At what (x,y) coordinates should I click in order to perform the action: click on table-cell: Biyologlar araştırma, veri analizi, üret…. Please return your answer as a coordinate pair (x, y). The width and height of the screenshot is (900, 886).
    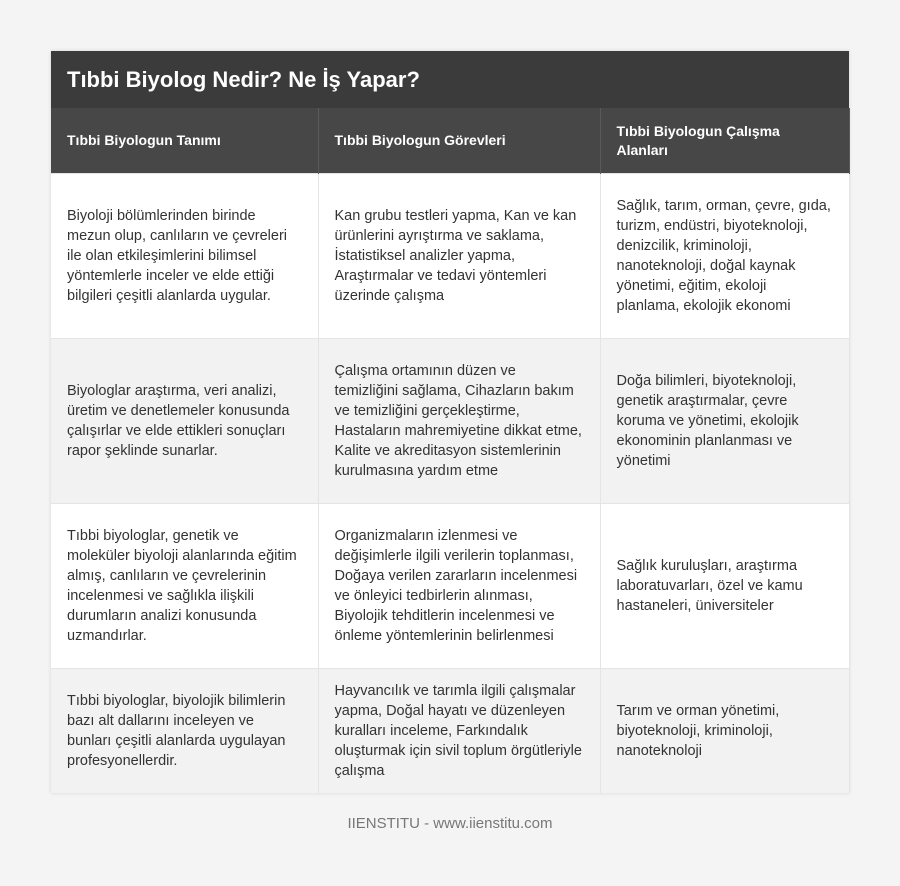
    Looking at the image, I should click on (185, 421).